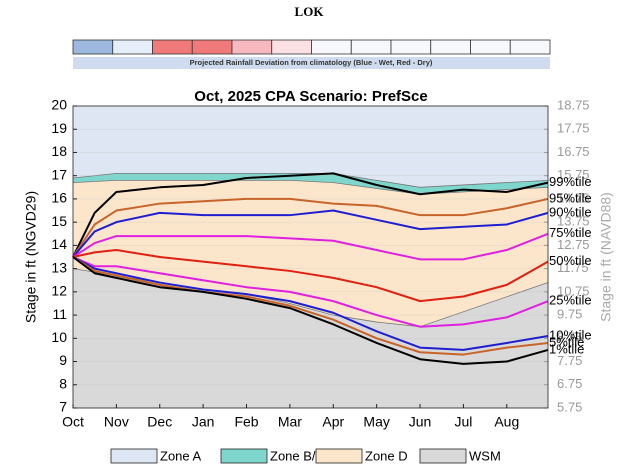 The image size is (618, 471). What do you see at coordinates (570, 300) in the screenshot?
I see `series-label: 25%tile` at bounding box center [570, 300].